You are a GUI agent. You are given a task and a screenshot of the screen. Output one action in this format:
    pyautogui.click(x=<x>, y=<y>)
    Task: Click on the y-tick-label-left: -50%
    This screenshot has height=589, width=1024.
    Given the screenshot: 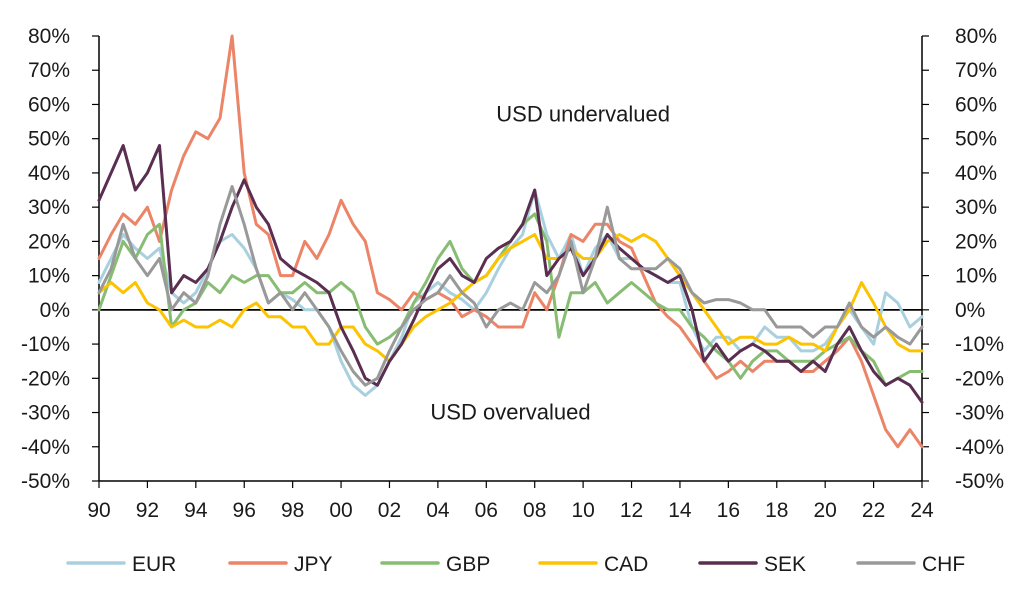 What is the action you would take?
    pyautogui.click(x=45, y=481)
    